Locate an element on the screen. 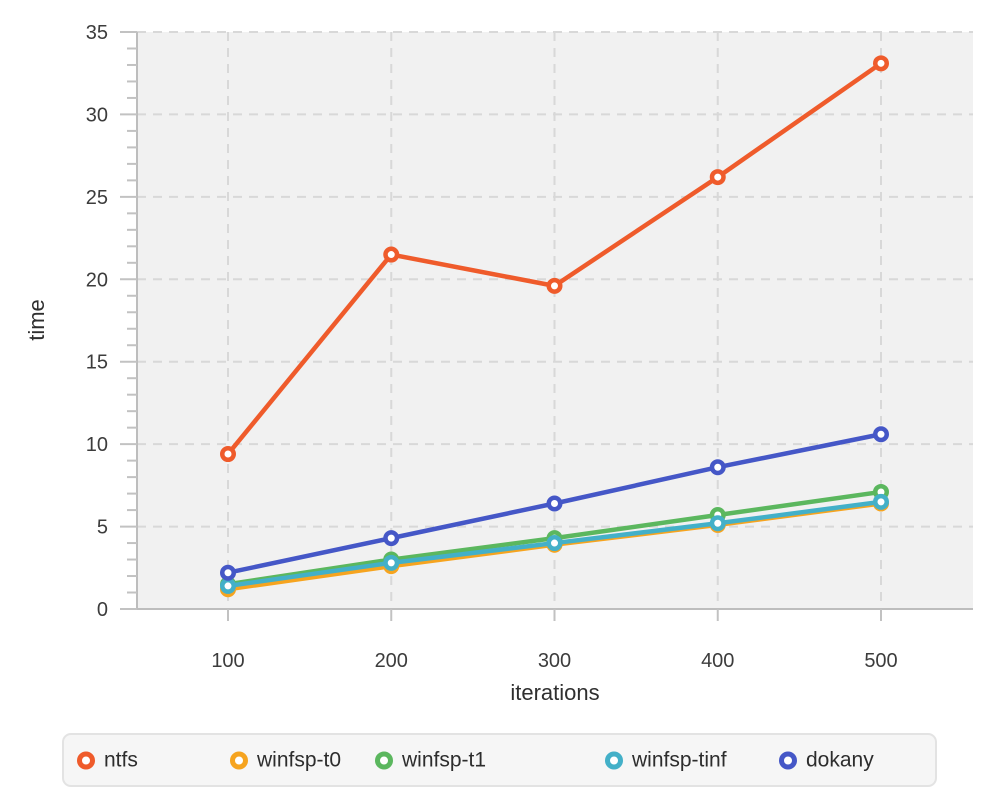 The height and width of the screenshot is (800, 1000). legend-label: winfsp-t1 is located at coordinates (444, 760).